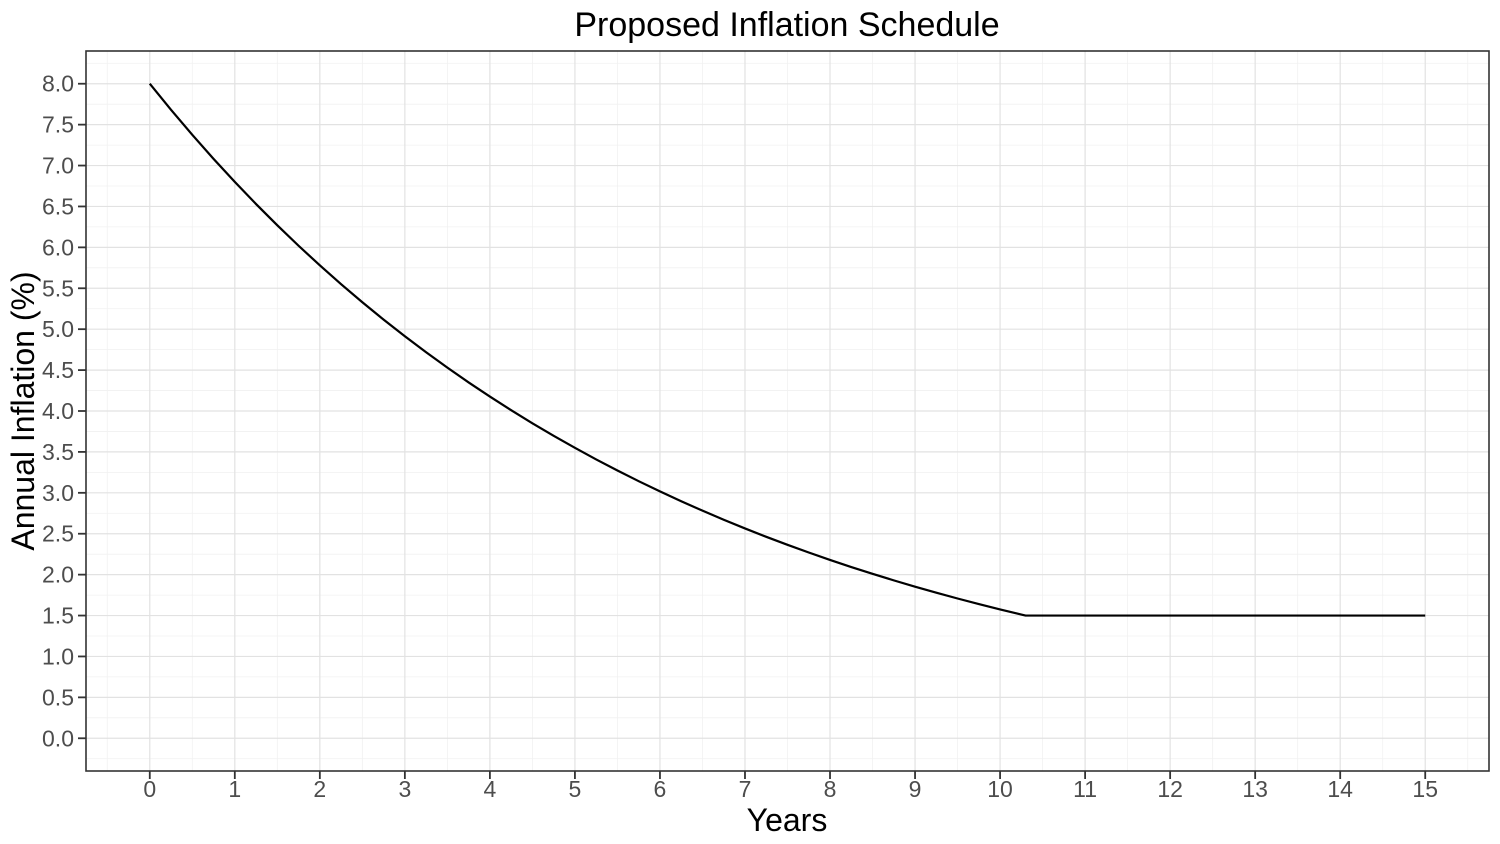 The height and width of the screenshot is (844, 1500). I want to click on tick-label: 14, so click(1340, 789).